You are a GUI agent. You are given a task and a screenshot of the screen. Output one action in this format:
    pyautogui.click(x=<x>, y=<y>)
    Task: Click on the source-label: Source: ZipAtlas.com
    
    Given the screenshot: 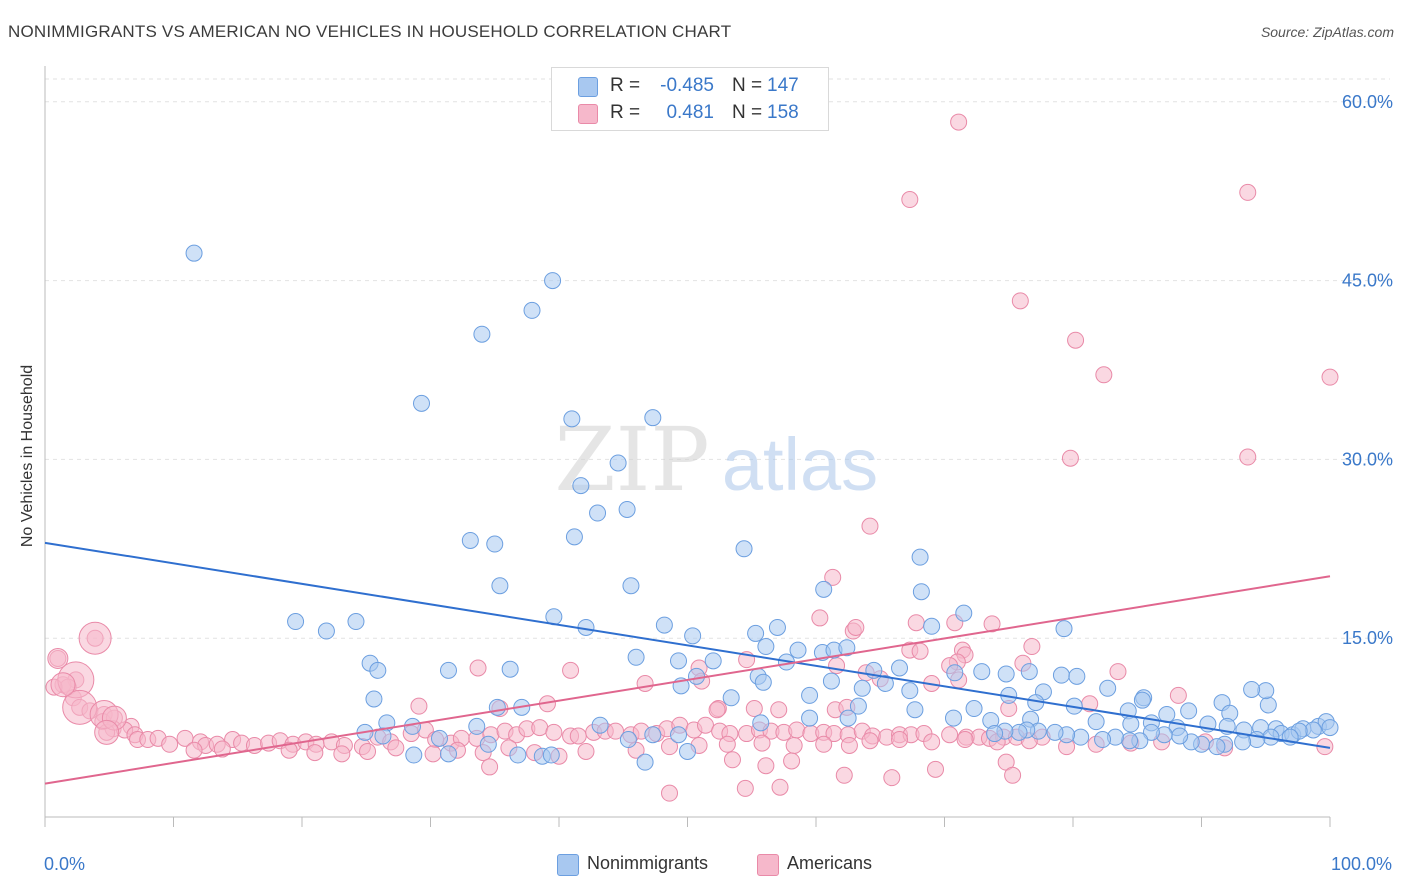 What is the action you would take?
    pyautogui.click(x=1327, y=32)
    